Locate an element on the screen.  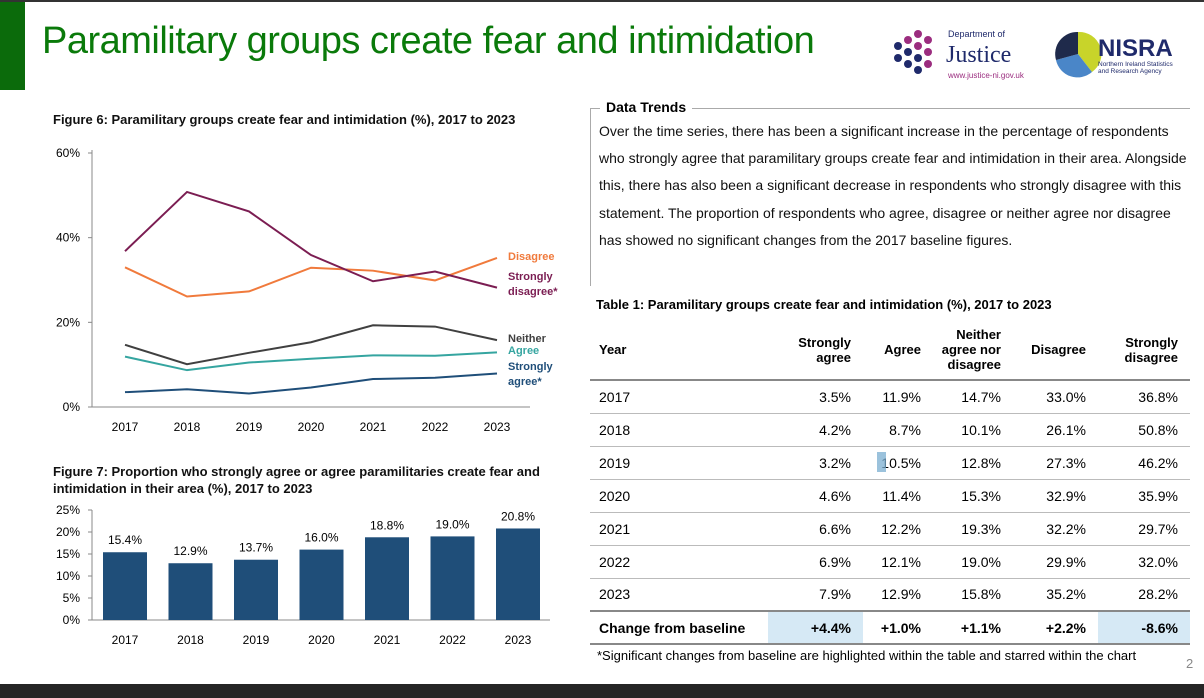
title-accent-bar is located at coordinates (12, 46).